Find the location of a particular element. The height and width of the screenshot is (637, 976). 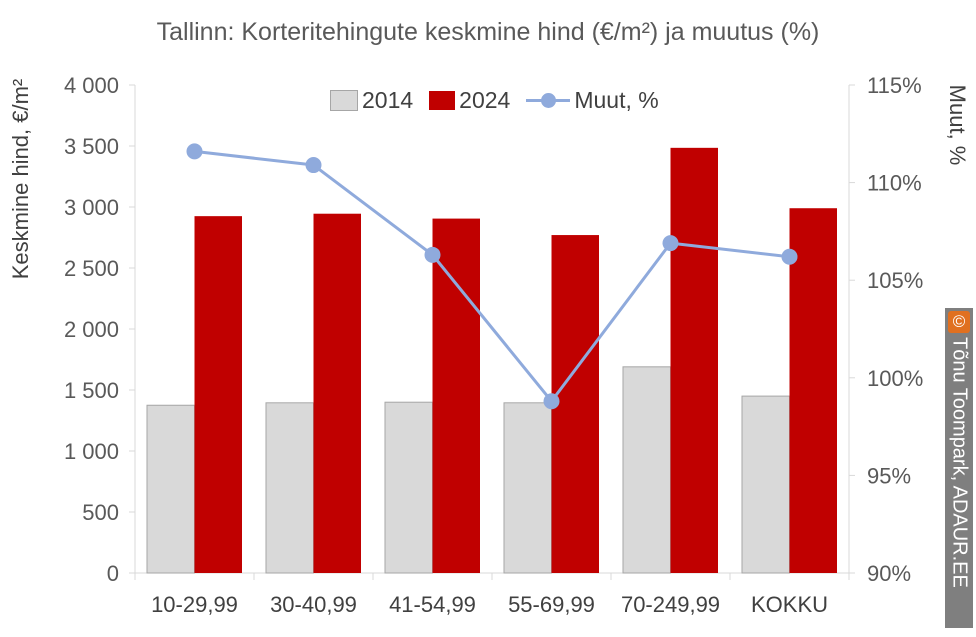

x-tick-label: 41-54,99 is located at coordinates (432, 604).